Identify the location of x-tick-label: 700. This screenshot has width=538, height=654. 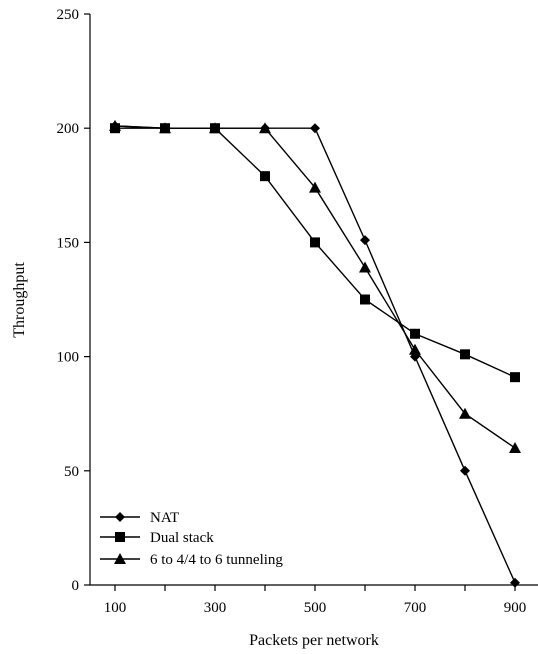
(415, 608).